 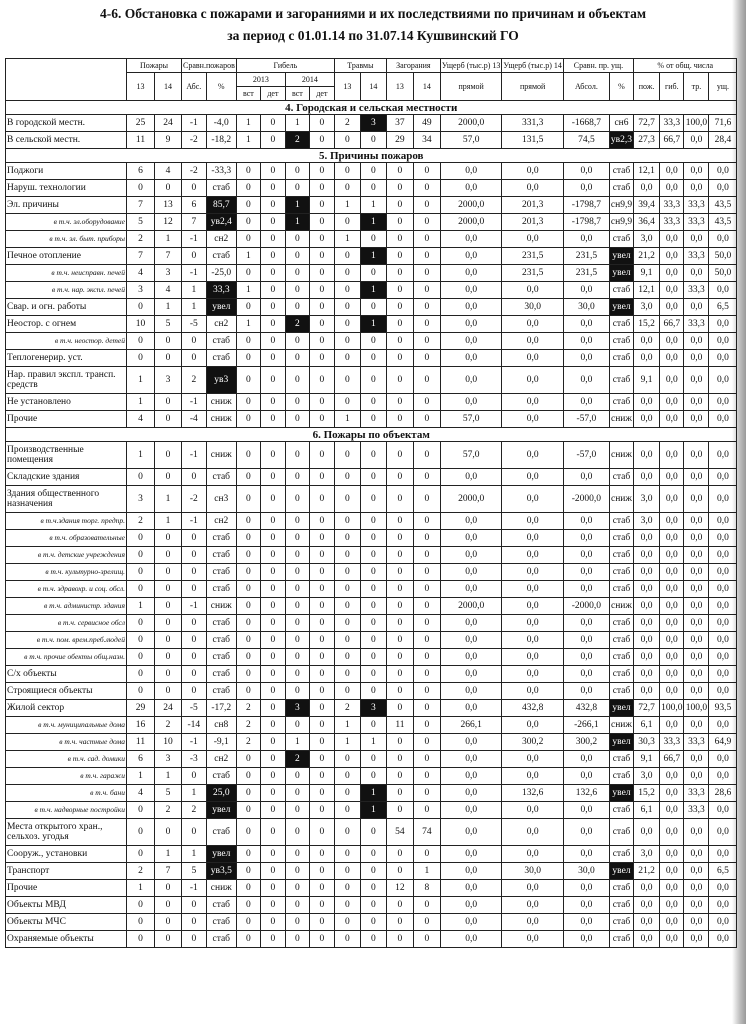 I want to click on table-cell: 33,3, so click(x=672, y=742).